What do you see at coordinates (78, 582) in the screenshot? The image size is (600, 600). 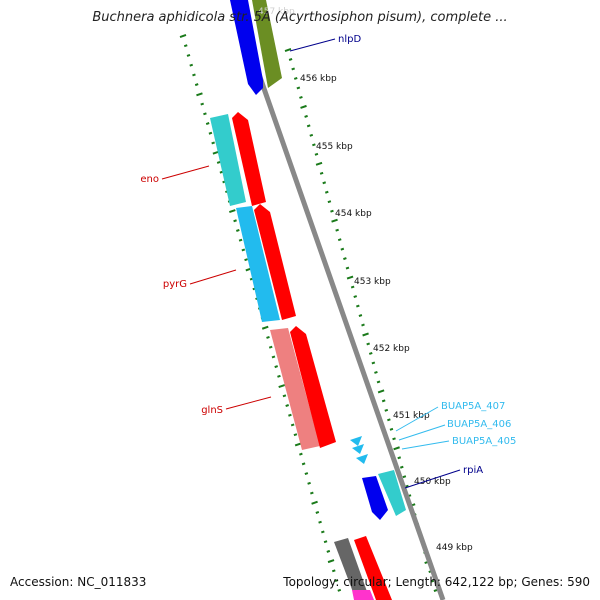 I see `accession-text: Accession: NC_011833` at bounding box center [78, 582].